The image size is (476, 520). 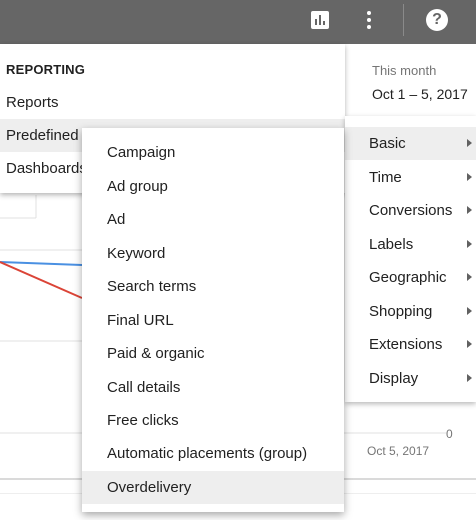 I want to click on report-item-paid-organic: Paid & organic, so click(x=156, y=353).